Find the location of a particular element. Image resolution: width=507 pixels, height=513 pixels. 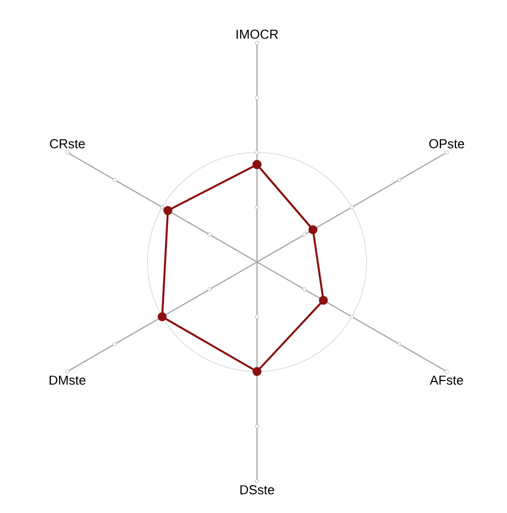

spoke-label: OPste is located at coordinates (446, 143).